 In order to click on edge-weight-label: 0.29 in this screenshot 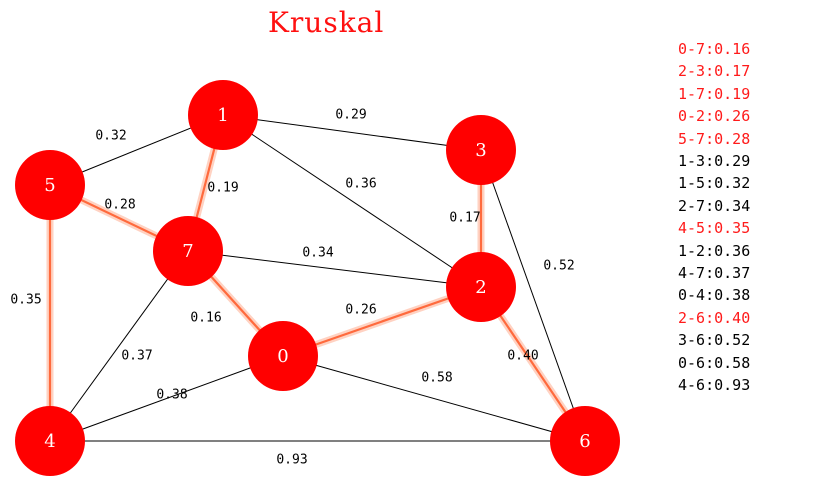, I will do `click(350, 115)`.